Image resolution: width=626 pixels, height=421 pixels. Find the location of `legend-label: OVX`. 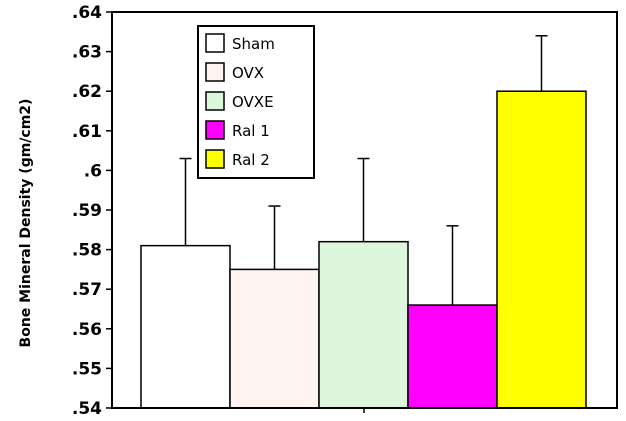

legend-label: OVX is located at coordinates (248, 73).